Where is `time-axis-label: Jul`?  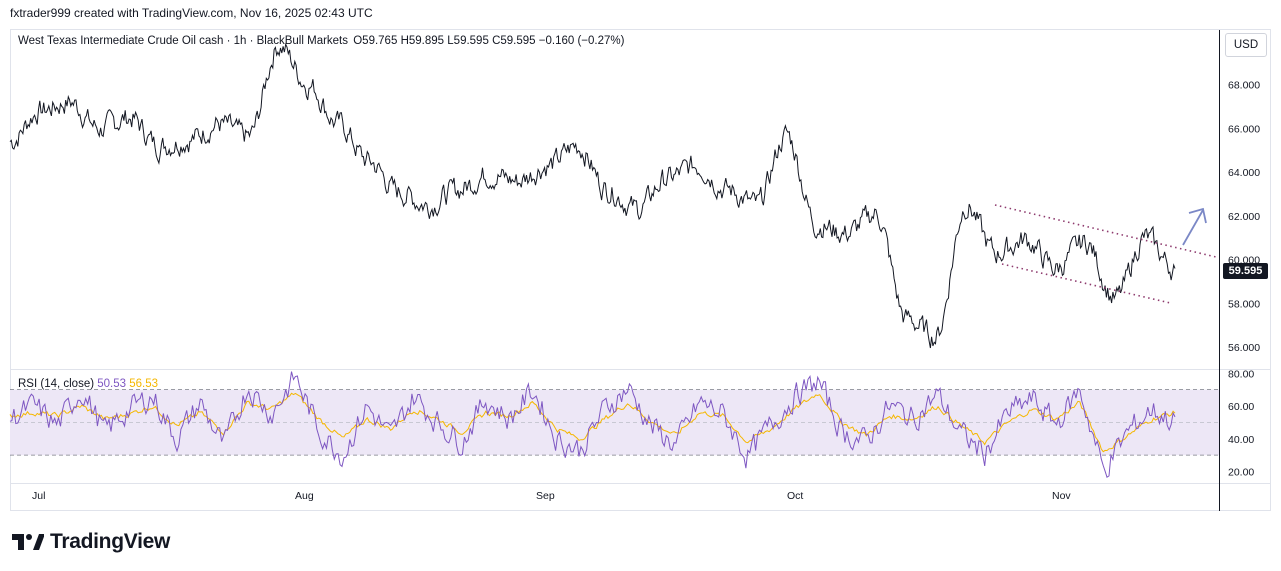
time-axis-label: Jul is located at coordinates (38, 496).